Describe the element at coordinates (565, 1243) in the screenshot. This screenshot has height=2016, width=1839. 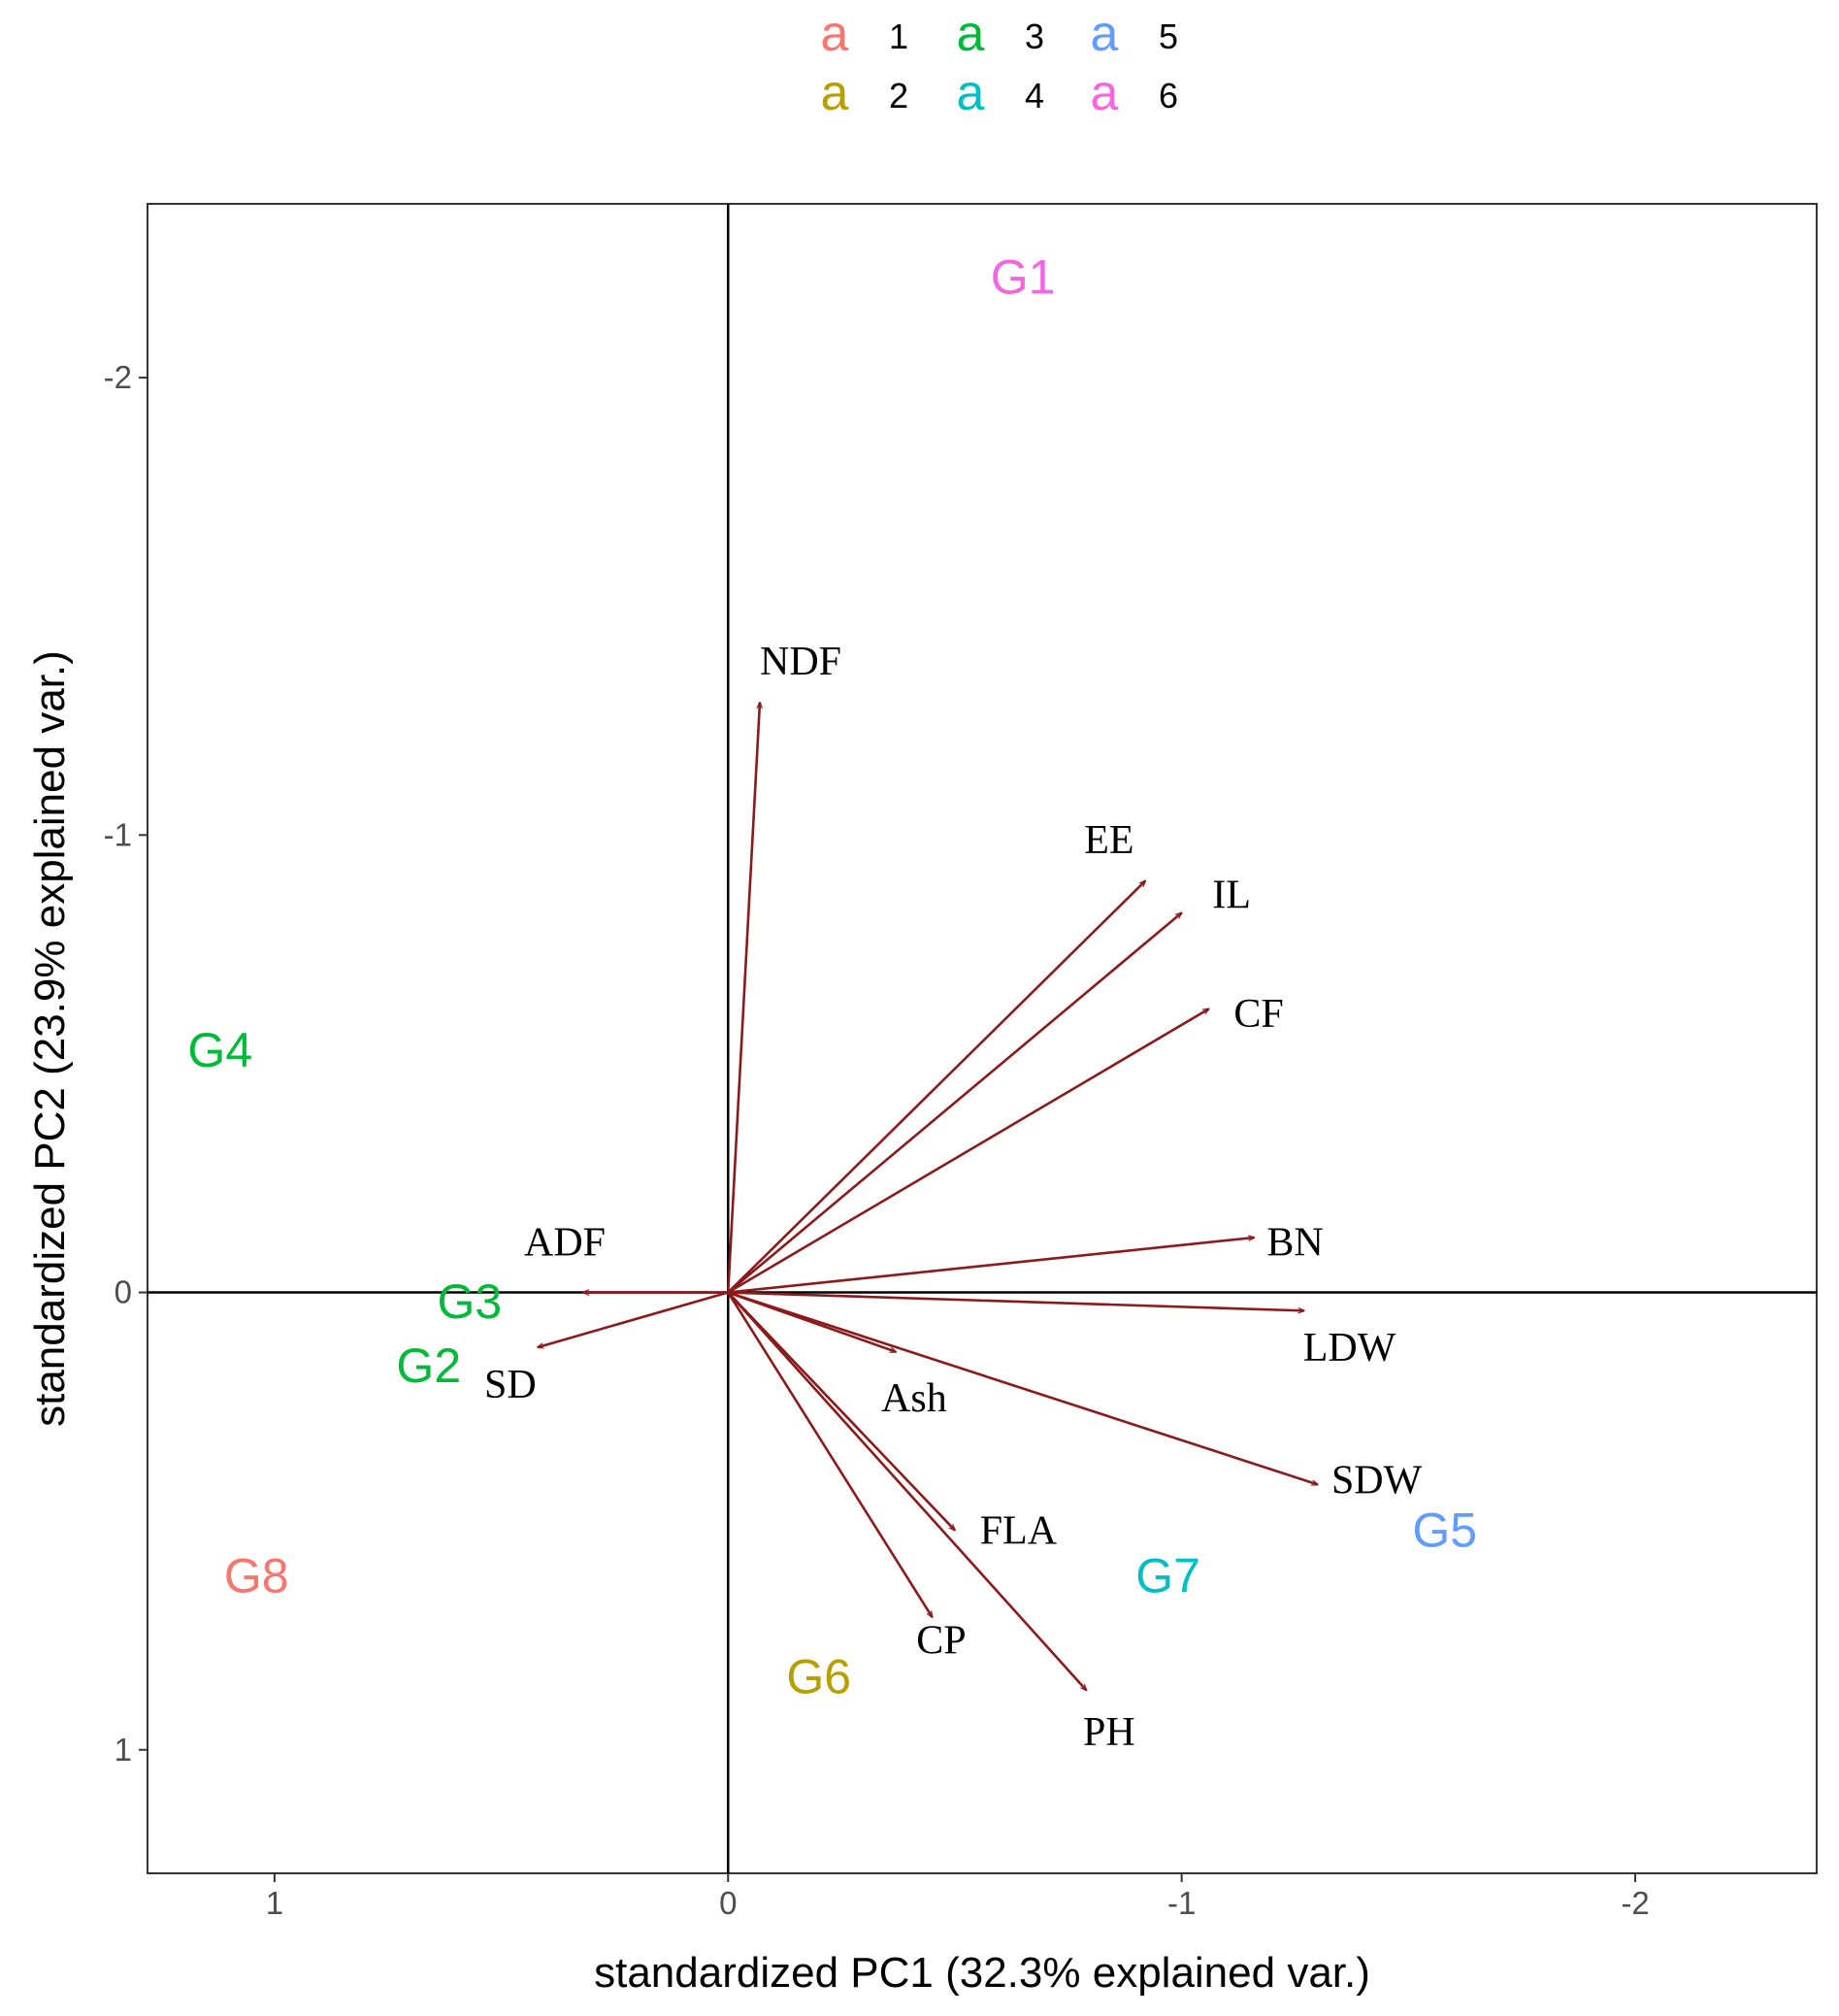
I see `loading-label-adf: ADF` at that location.